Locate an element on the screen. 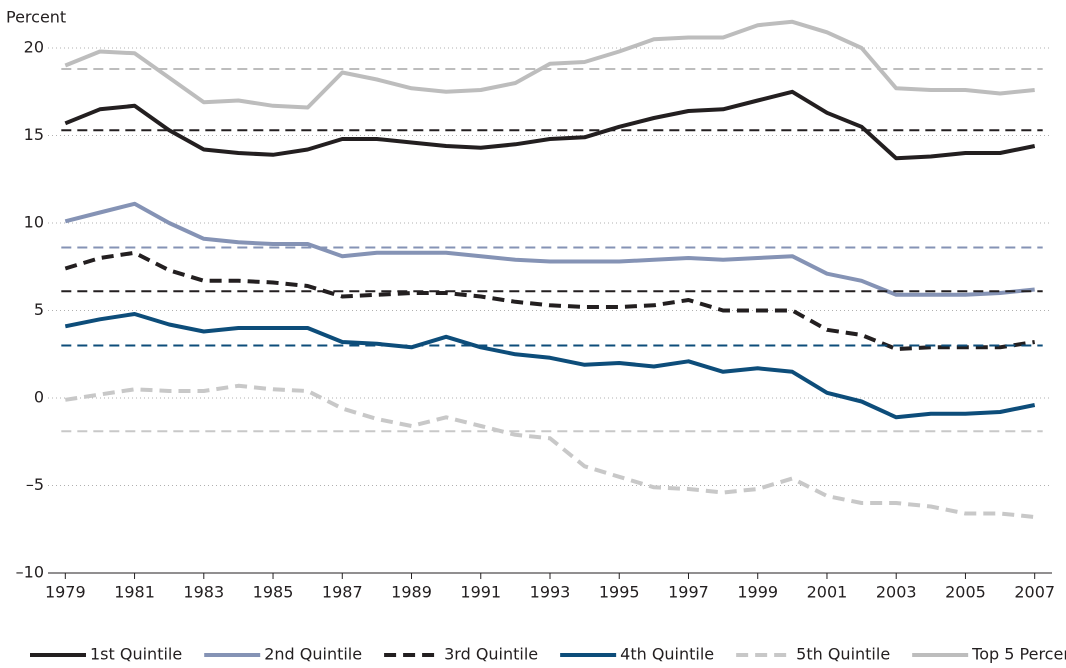 This screenshot has height=668, width=1066. legend-label: Top 5 Percent is located at coordinates (1018, 654).